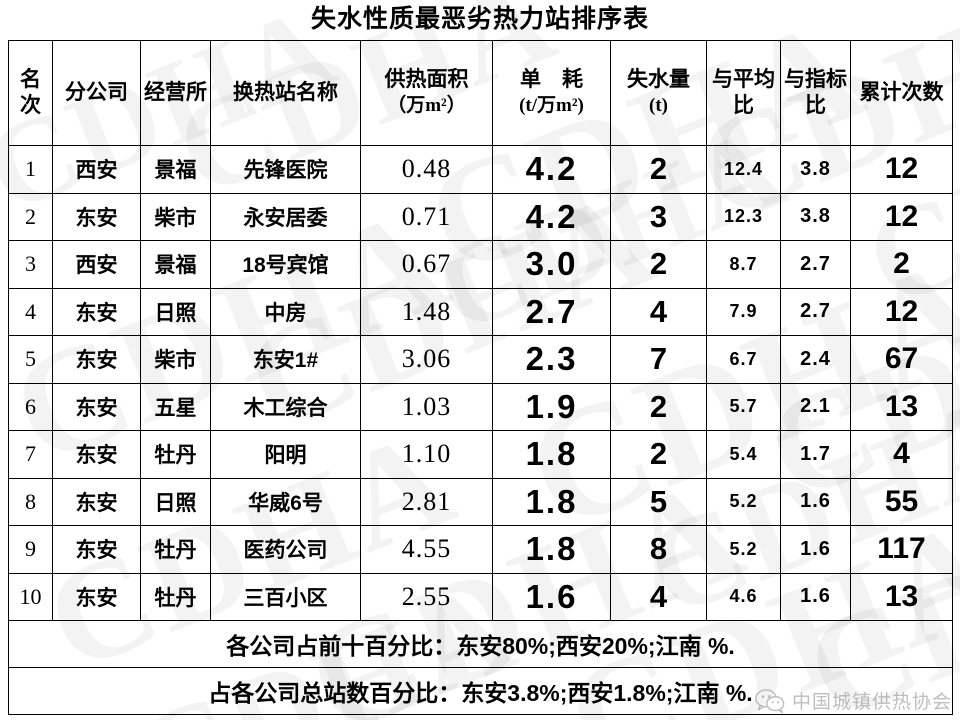 The height and width of the screenshot is (720, 960). Describe the element at coordinates (658, 359) in the screenshot. I see `cell-water-loss: 7` at that location.